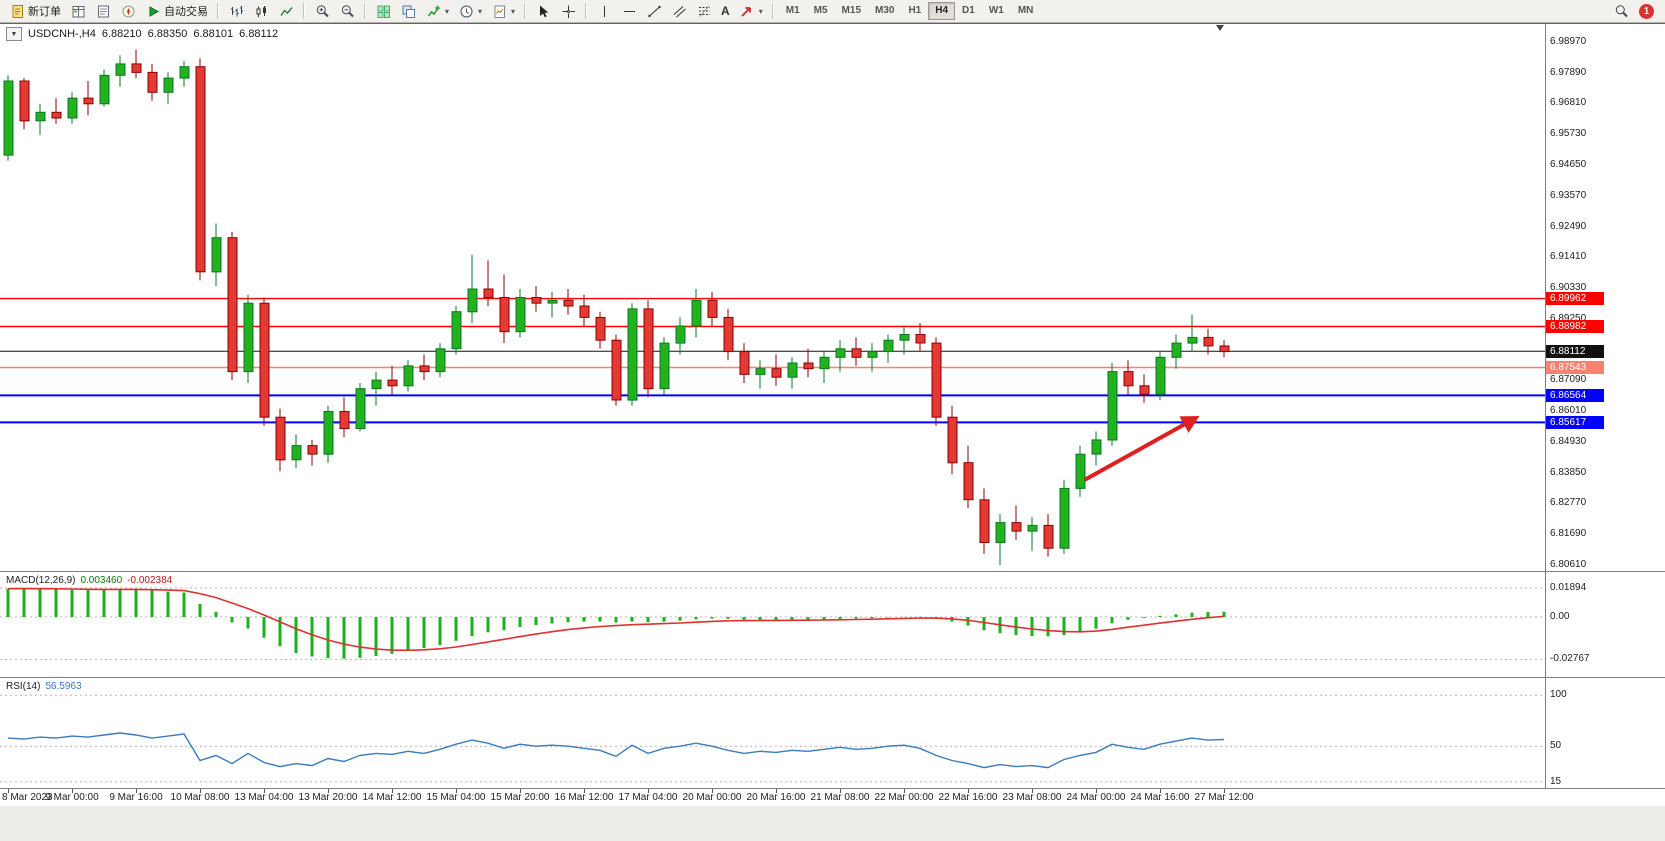 The image size is (1665, 841). I want to click on rsi-name: RSI(14), so click(23, 686).